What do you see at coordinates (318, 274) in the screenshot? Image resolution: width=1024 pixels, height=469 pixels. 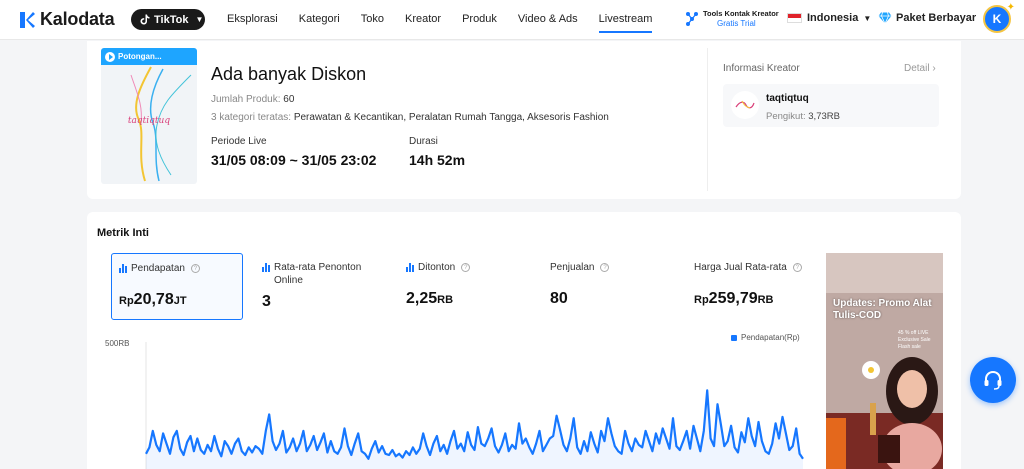 I see `metric-label: Rata-rata Penonton Online` at bounding box center [318, 274].